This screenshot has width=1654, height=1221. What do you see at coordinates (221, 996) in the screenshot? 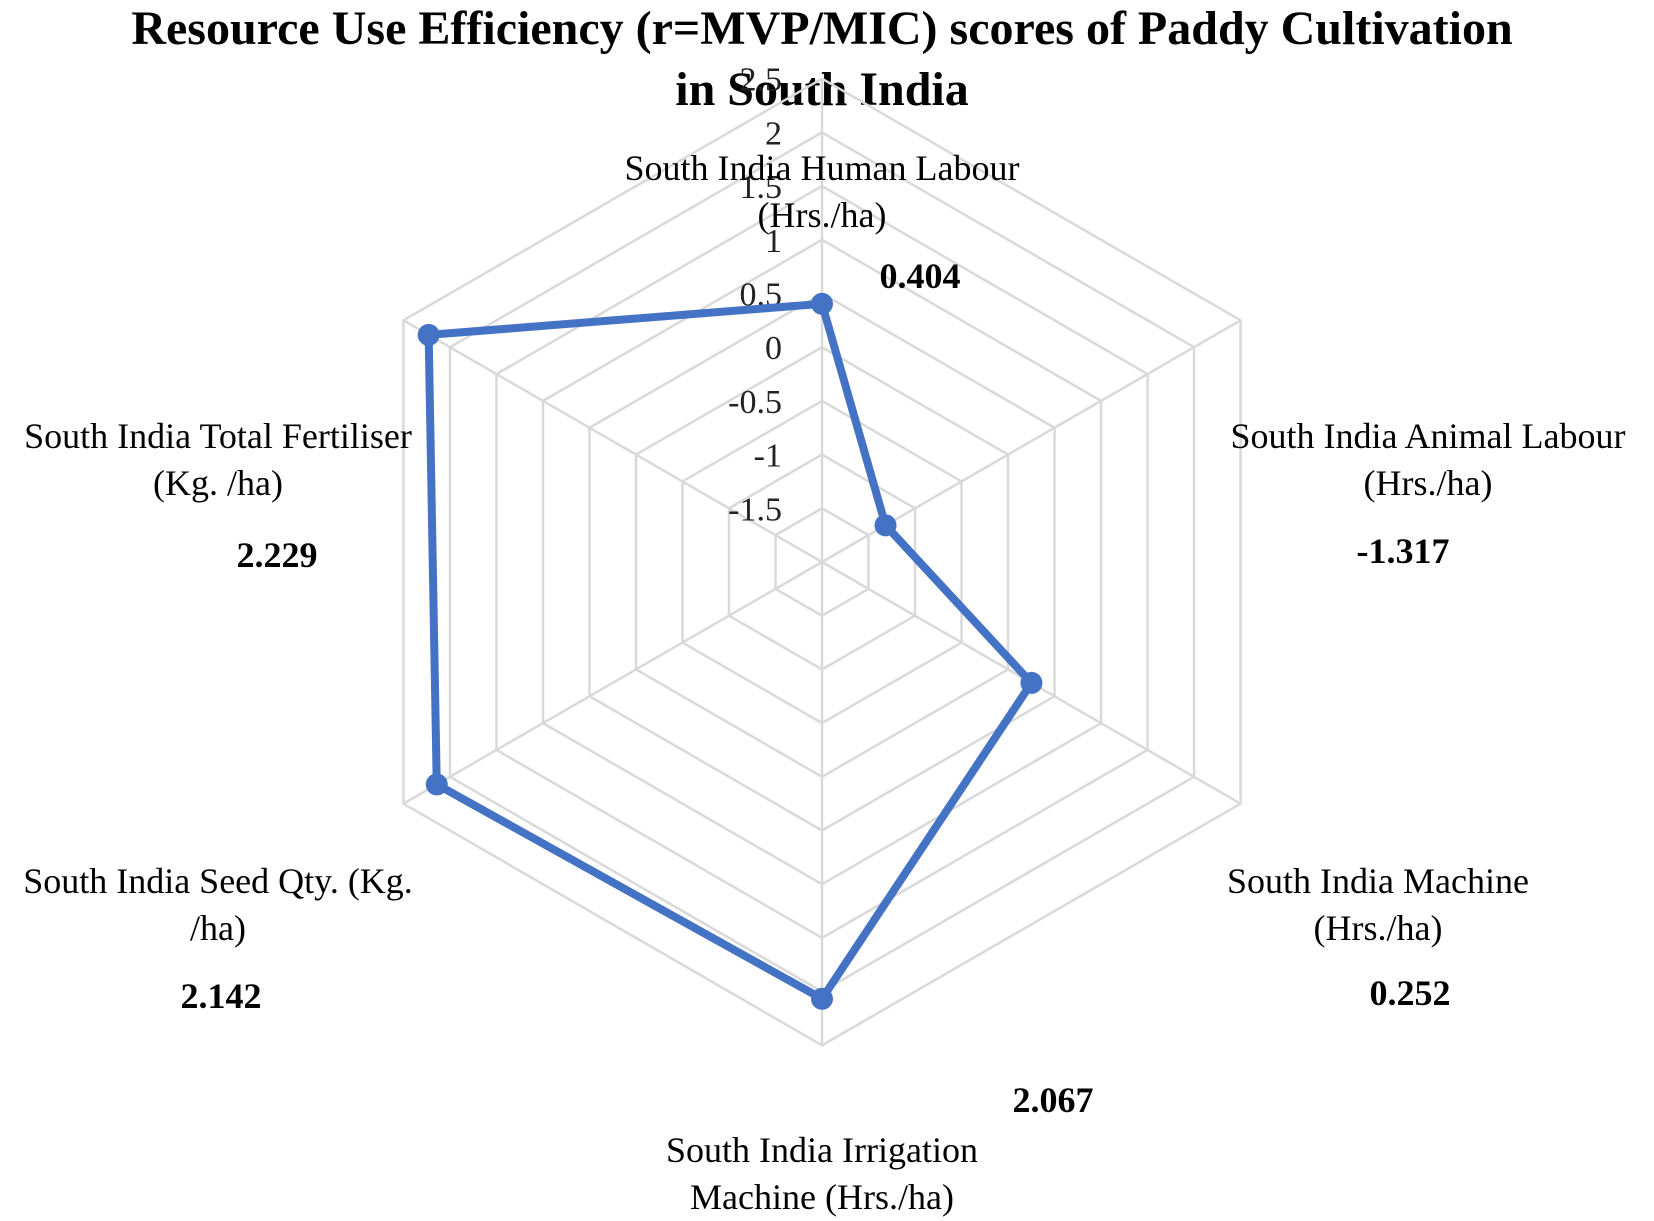
I see `data-value-label: 2.142` at bounding box center [221, 996].